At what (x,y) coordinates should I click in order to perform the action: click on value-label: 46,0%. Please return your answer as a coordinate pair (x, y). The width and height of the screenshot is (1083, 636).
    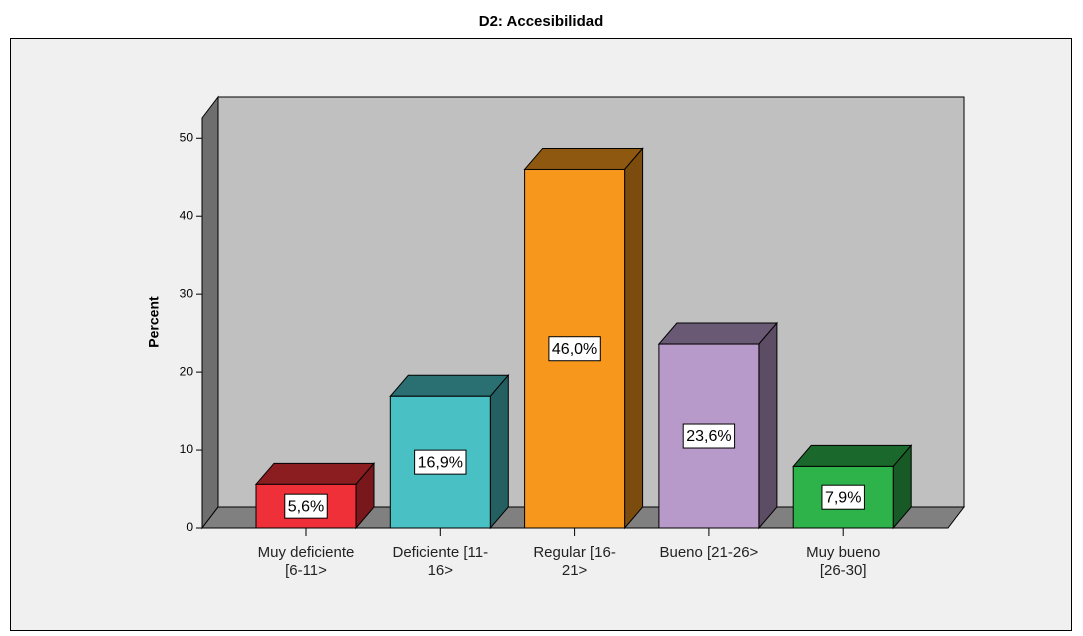
    Looking at the image, I should click on (574, 349).